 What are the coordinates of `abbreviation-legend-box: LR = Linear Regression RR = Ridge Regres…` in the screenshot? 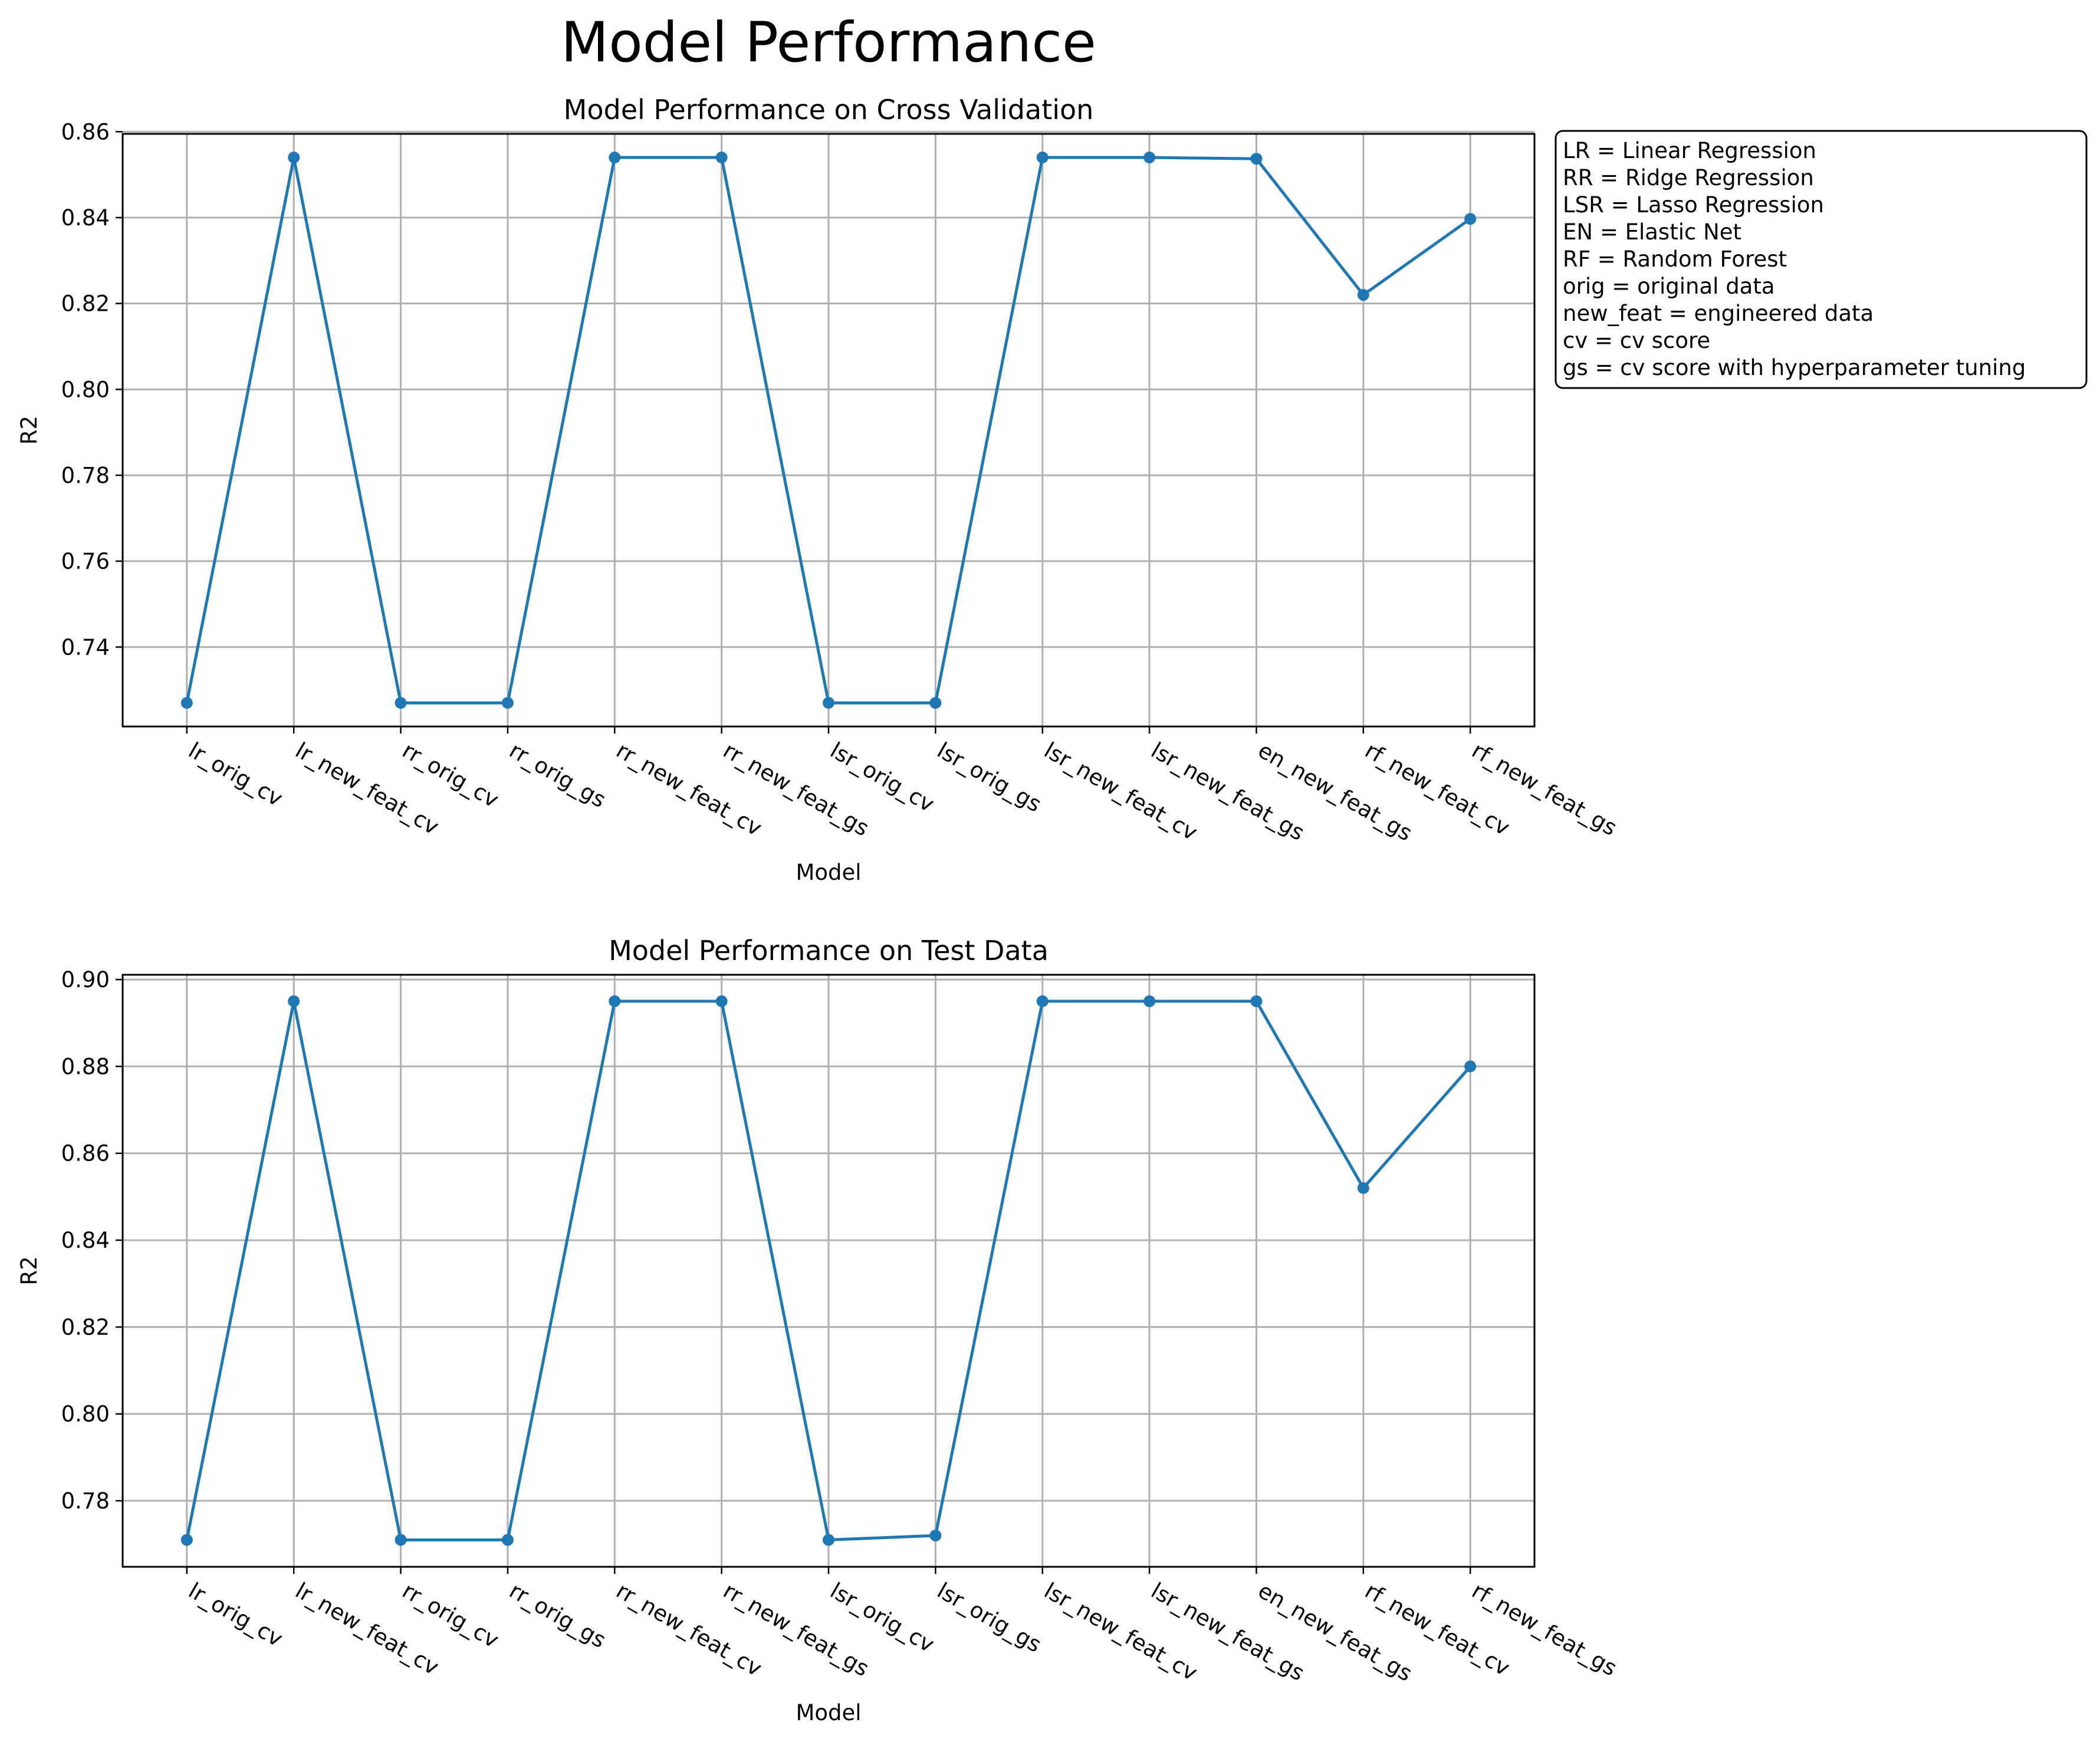 It's located at (1821, 260).